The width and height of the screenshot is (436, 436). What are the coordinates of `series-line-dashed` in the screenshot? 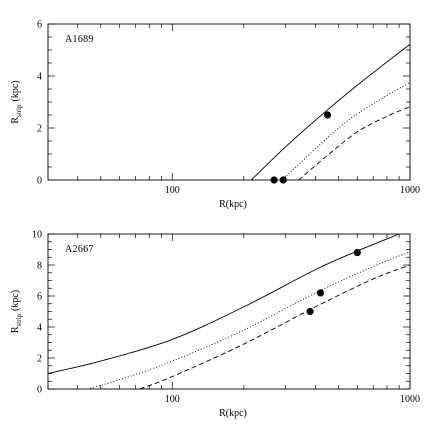 It's located at (354, 143).